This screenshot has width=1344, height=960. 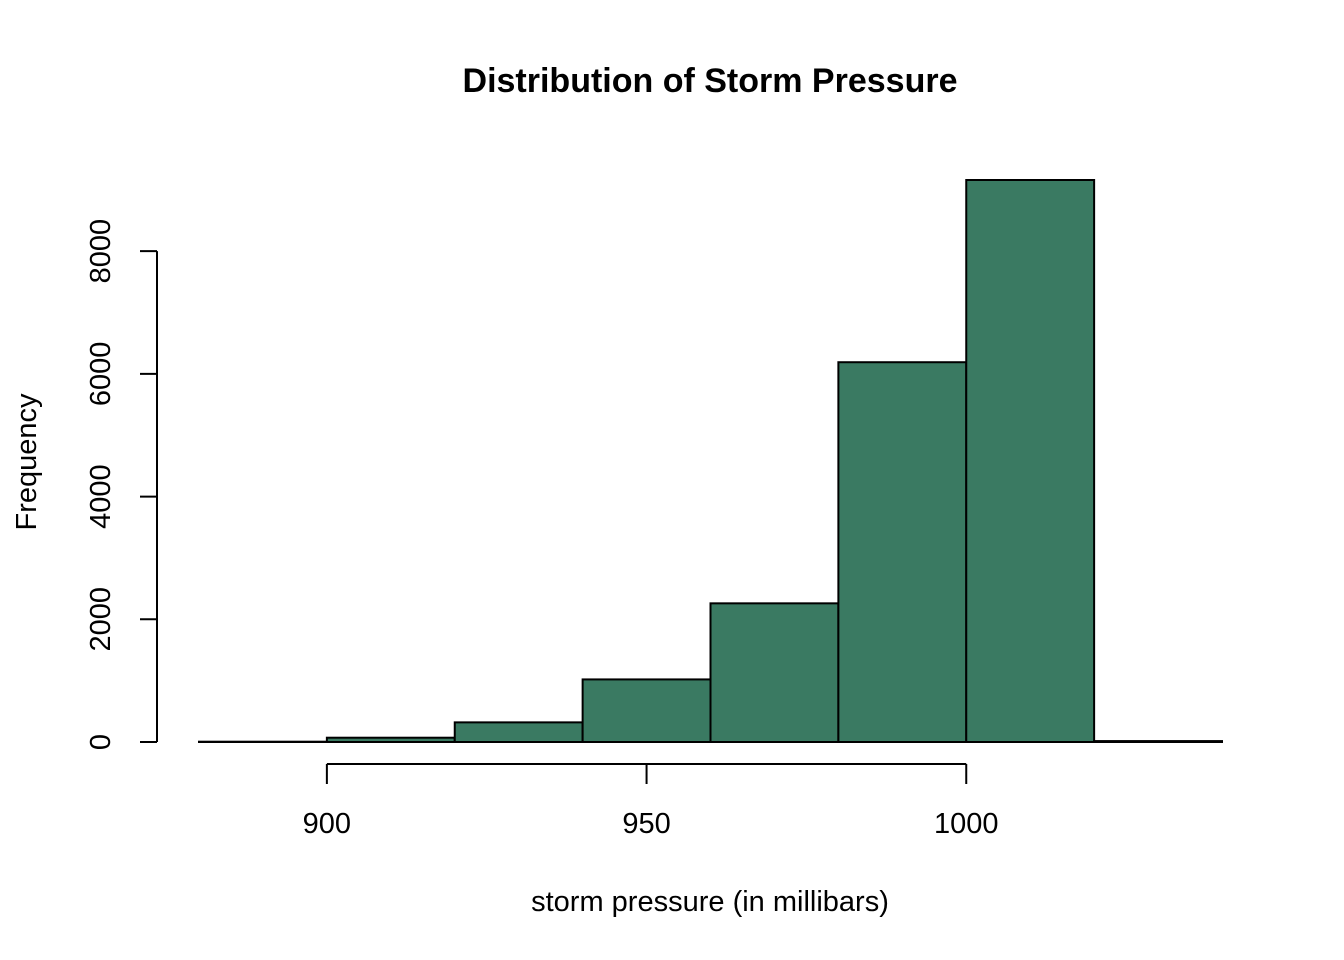 I want to click on y-axis: 0 2000 4000 6000 8000, so click(x=121, y=484).